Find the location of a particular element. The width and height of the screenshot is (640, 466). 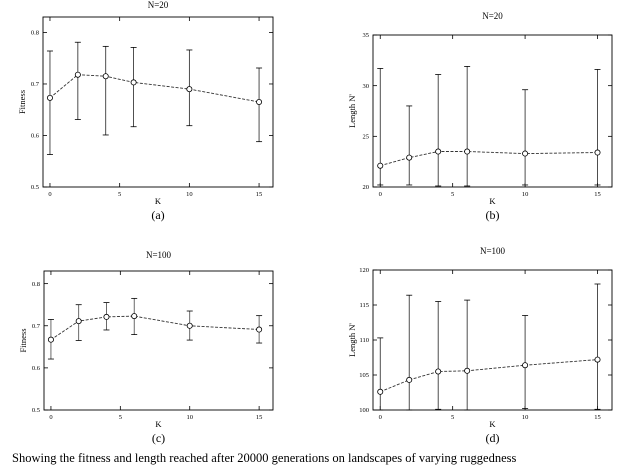

panel-3-series-line is located at coordinates (155, 328).